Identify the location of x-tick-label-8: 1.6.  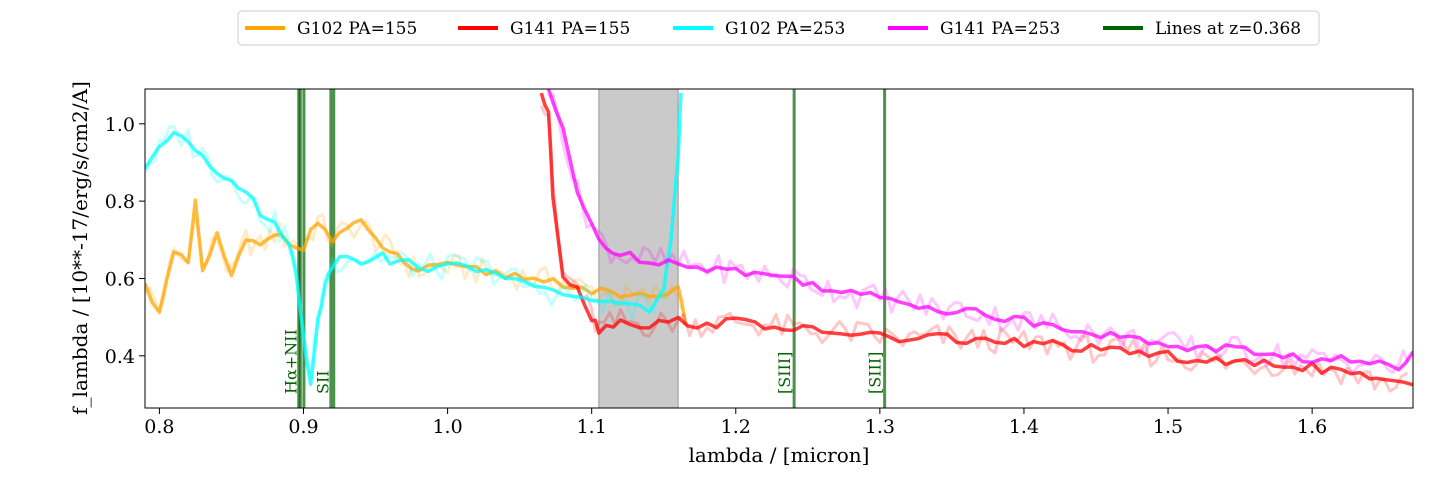
(1312, 427).